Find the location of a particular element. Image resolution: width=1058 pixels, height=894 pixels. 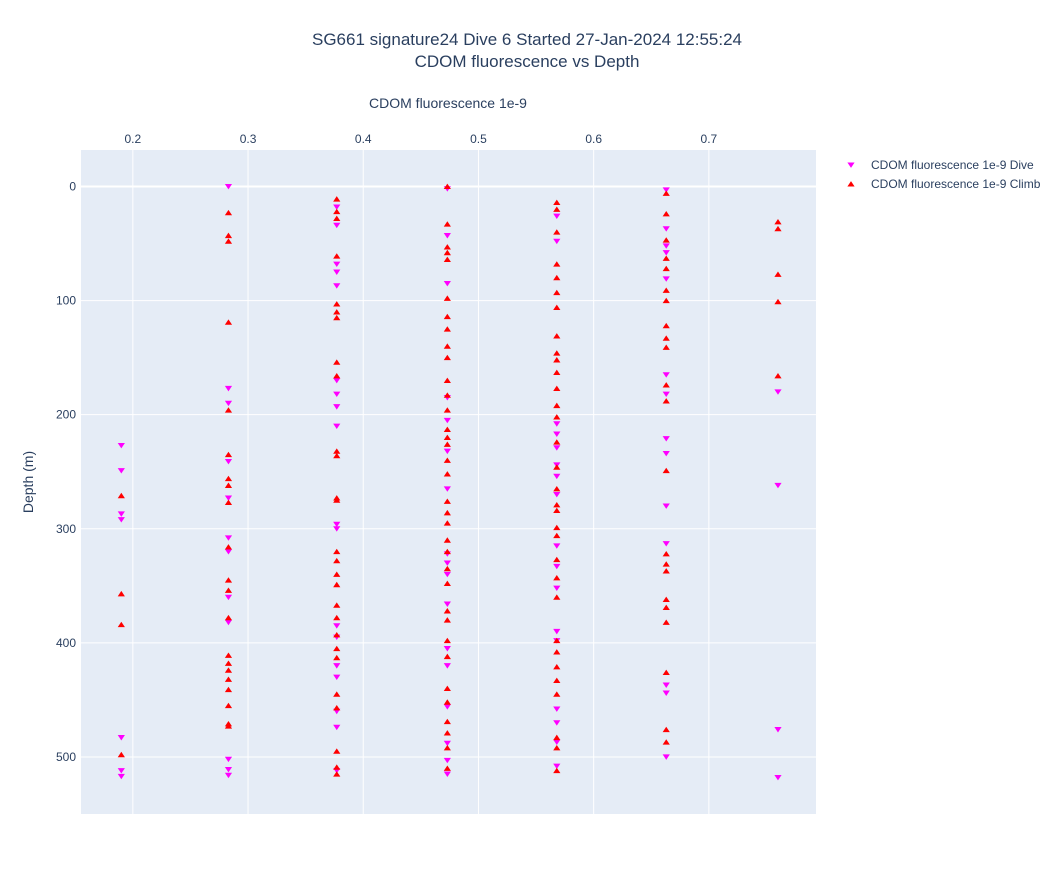

chart-title-line2: CDOM fluorescence vs Depth is located at coordinates (527, 61).